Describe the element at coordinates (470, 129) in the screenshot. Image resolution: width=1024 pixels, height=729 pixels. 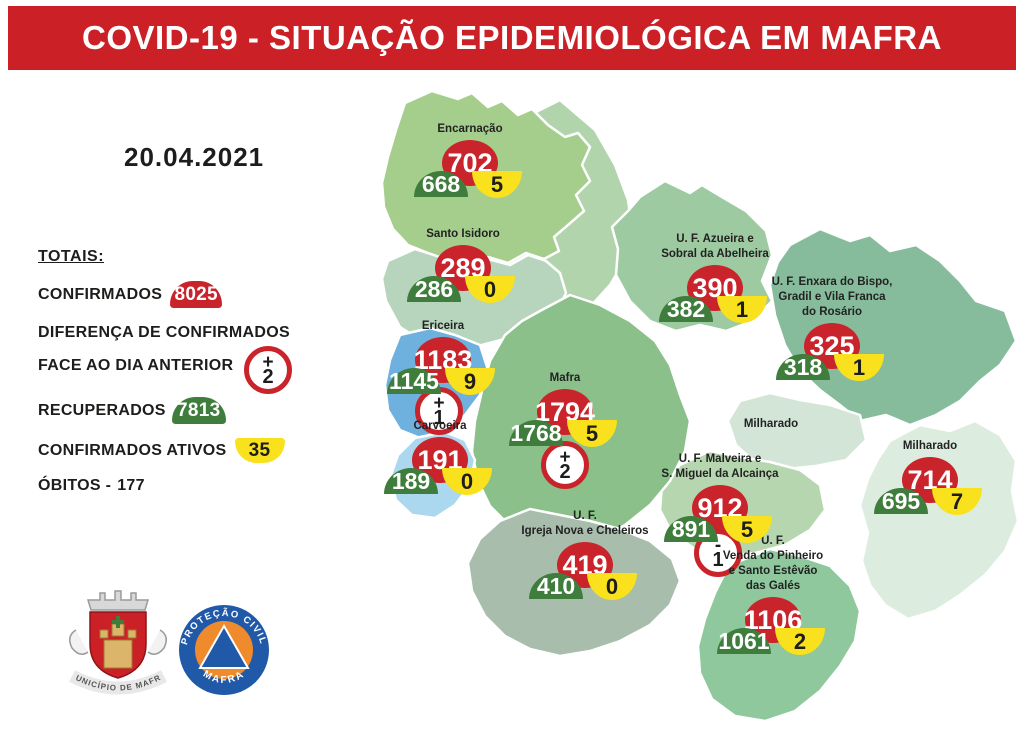
I see `region-name: Encarnação` at that location.